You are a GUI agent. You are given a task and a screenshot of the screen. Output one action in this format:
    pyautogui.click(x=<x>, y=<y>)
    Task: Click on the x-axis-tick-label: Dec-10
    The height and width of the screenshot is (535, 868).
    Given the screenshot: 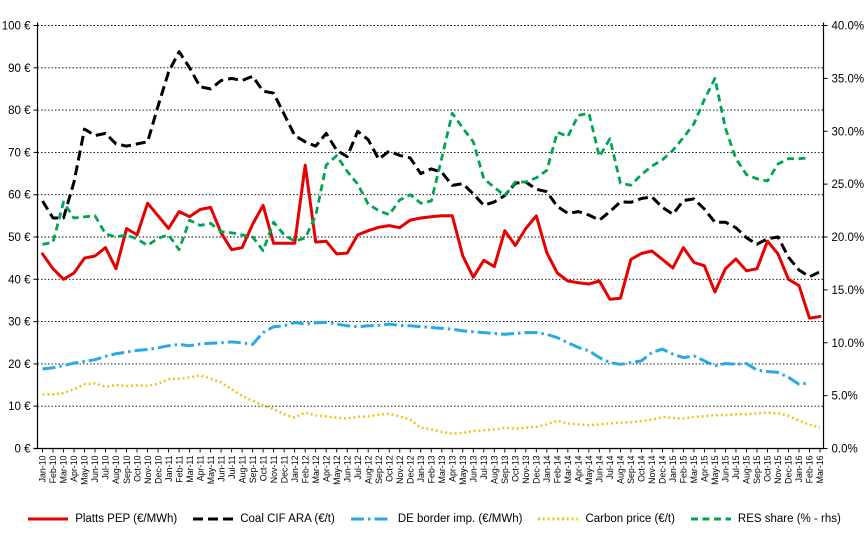 What is the action you would take?
    pyautogui.click(x=158, y=469)
    